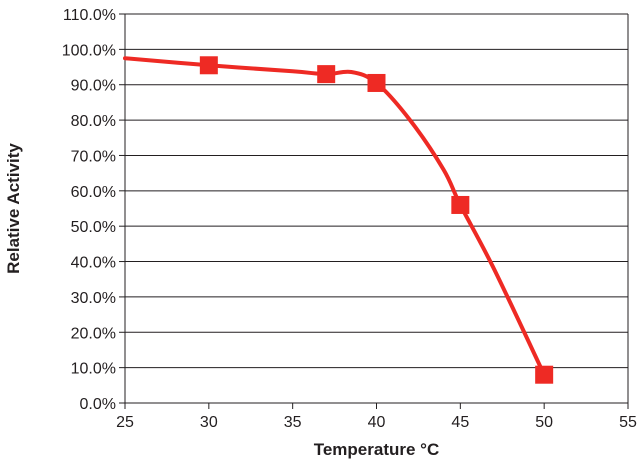 This screenshot has width=640, height=465. Describe the element at coordinates (93, 369) in the screenshot. I see `y-tick-label: 10.0%` at that location.